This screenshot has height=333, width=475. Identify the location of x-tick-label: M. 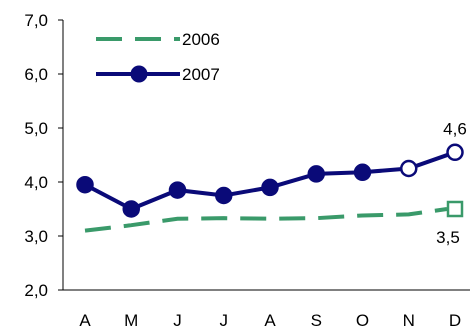
(131, 320).